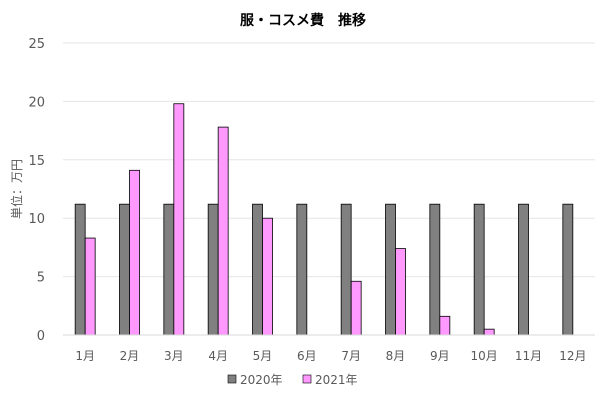 This screenshot has height=404, width=606. I want to click on legend-label: 2020年, so click(261, 380).